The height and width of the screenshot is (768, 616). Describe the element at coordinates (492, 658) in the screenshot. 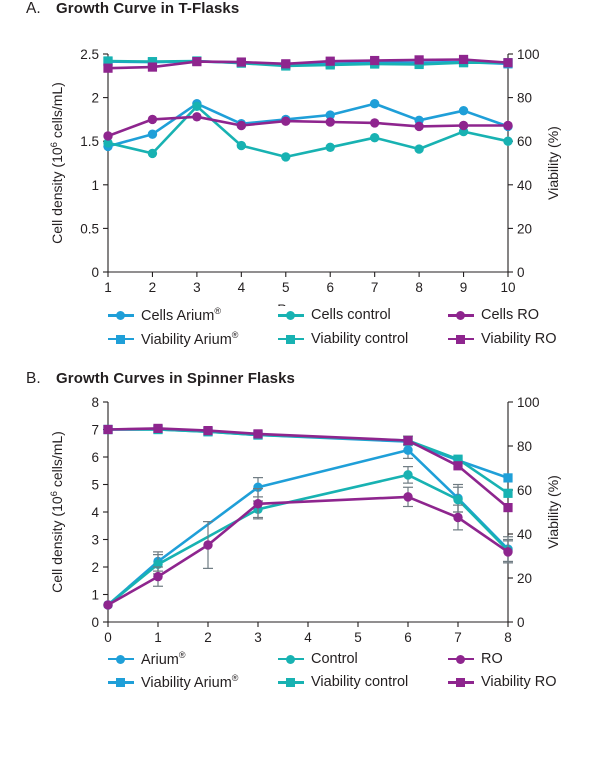

I see `legend-label: RO` at that location.